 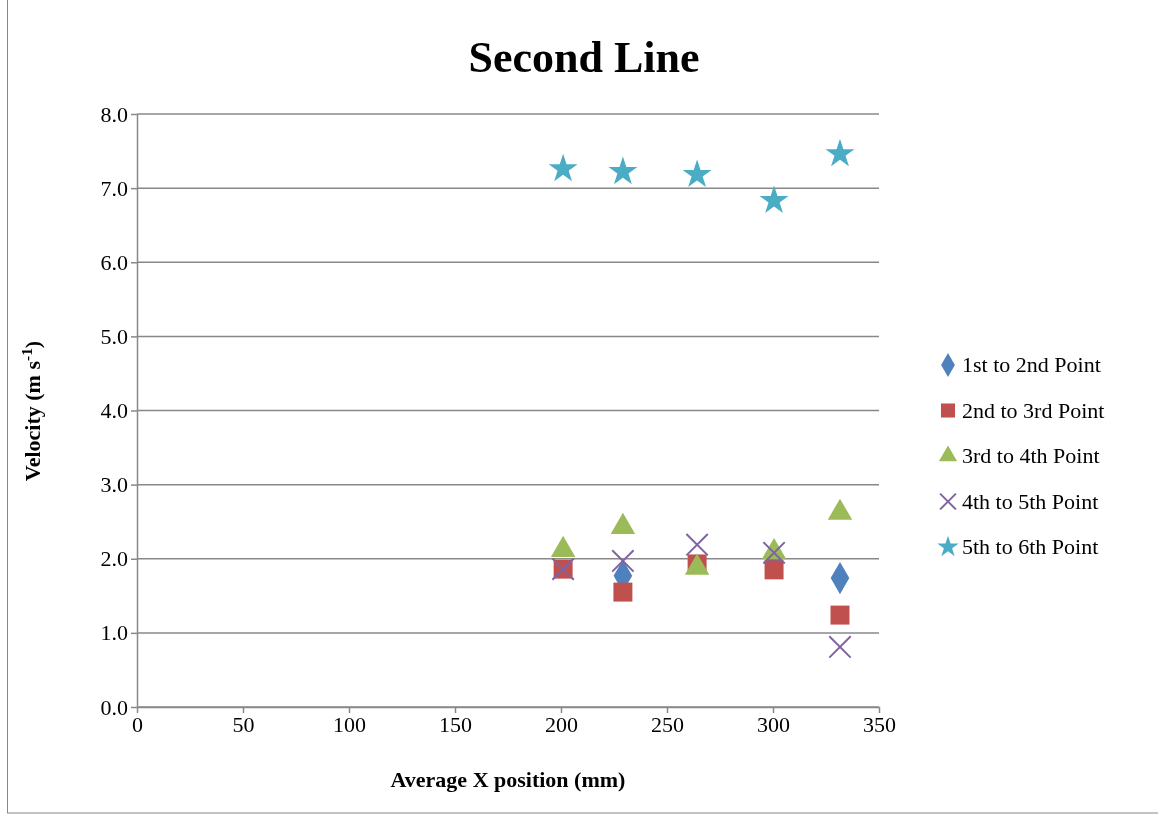 I want to click on x-tick-label: 200, so click(x=561, y=724).